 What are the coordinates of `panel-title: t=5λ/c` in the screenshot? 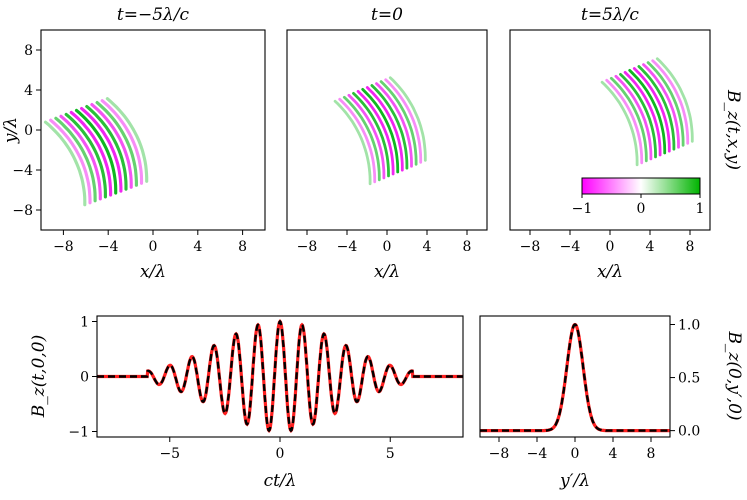 It's located at (610, 15).